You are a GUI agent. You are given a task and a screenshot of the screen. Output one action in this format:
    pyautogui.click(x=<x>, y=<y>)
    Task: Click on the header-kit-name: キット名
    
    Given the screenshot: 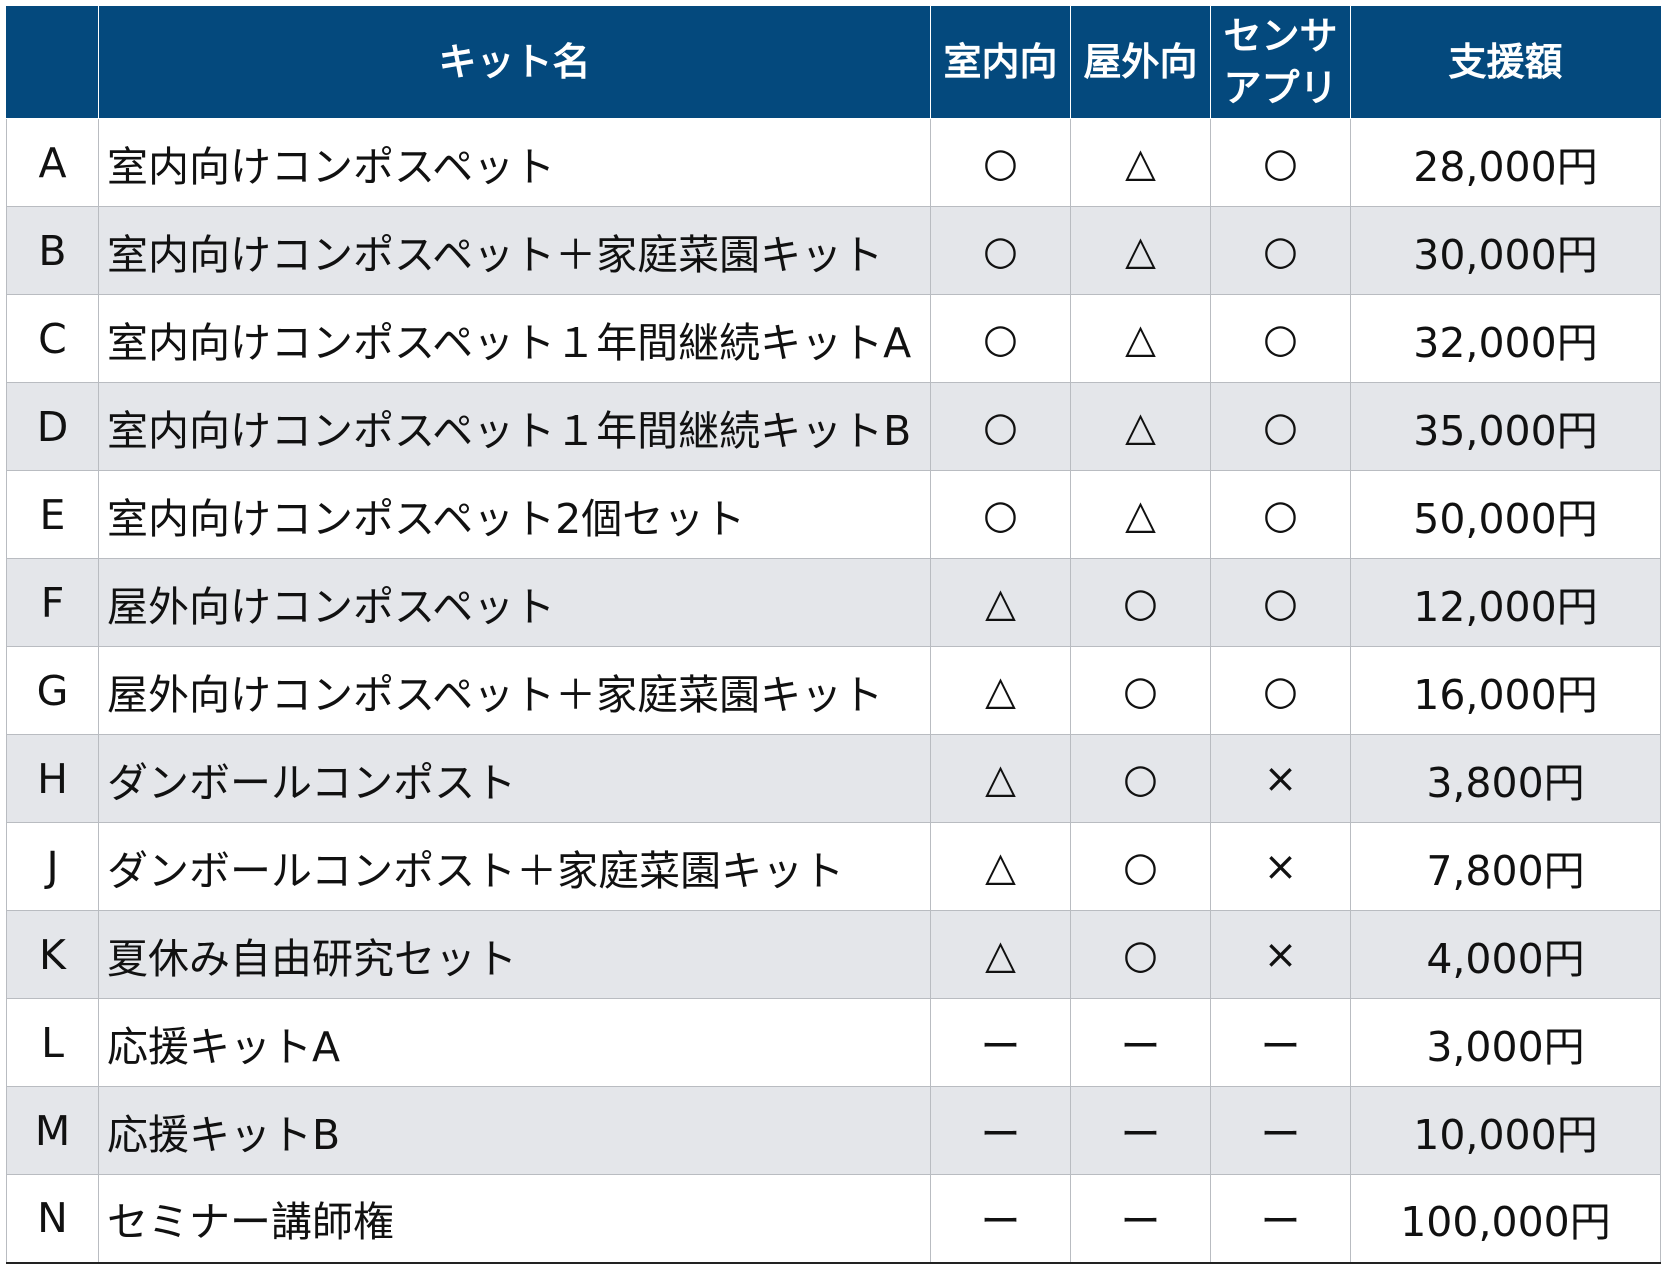 What is the action you would take?
    pyautogui.click(x=514, y=62)
    